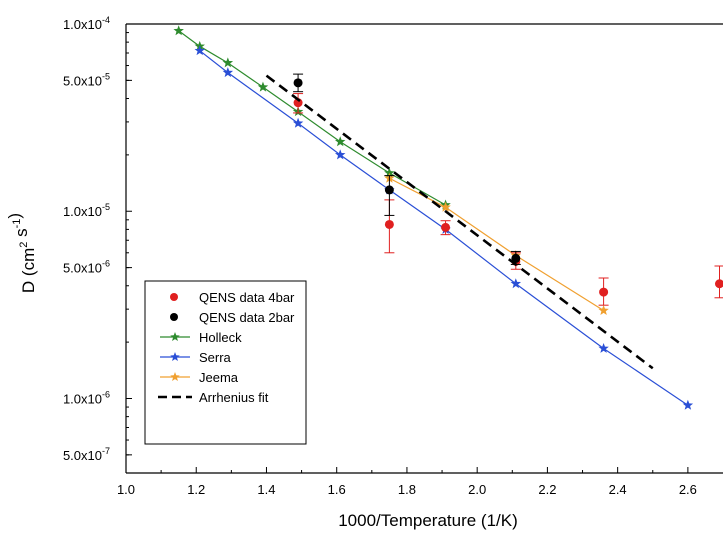  I want to click on series-qens-data-2bar, so click(407, 169).